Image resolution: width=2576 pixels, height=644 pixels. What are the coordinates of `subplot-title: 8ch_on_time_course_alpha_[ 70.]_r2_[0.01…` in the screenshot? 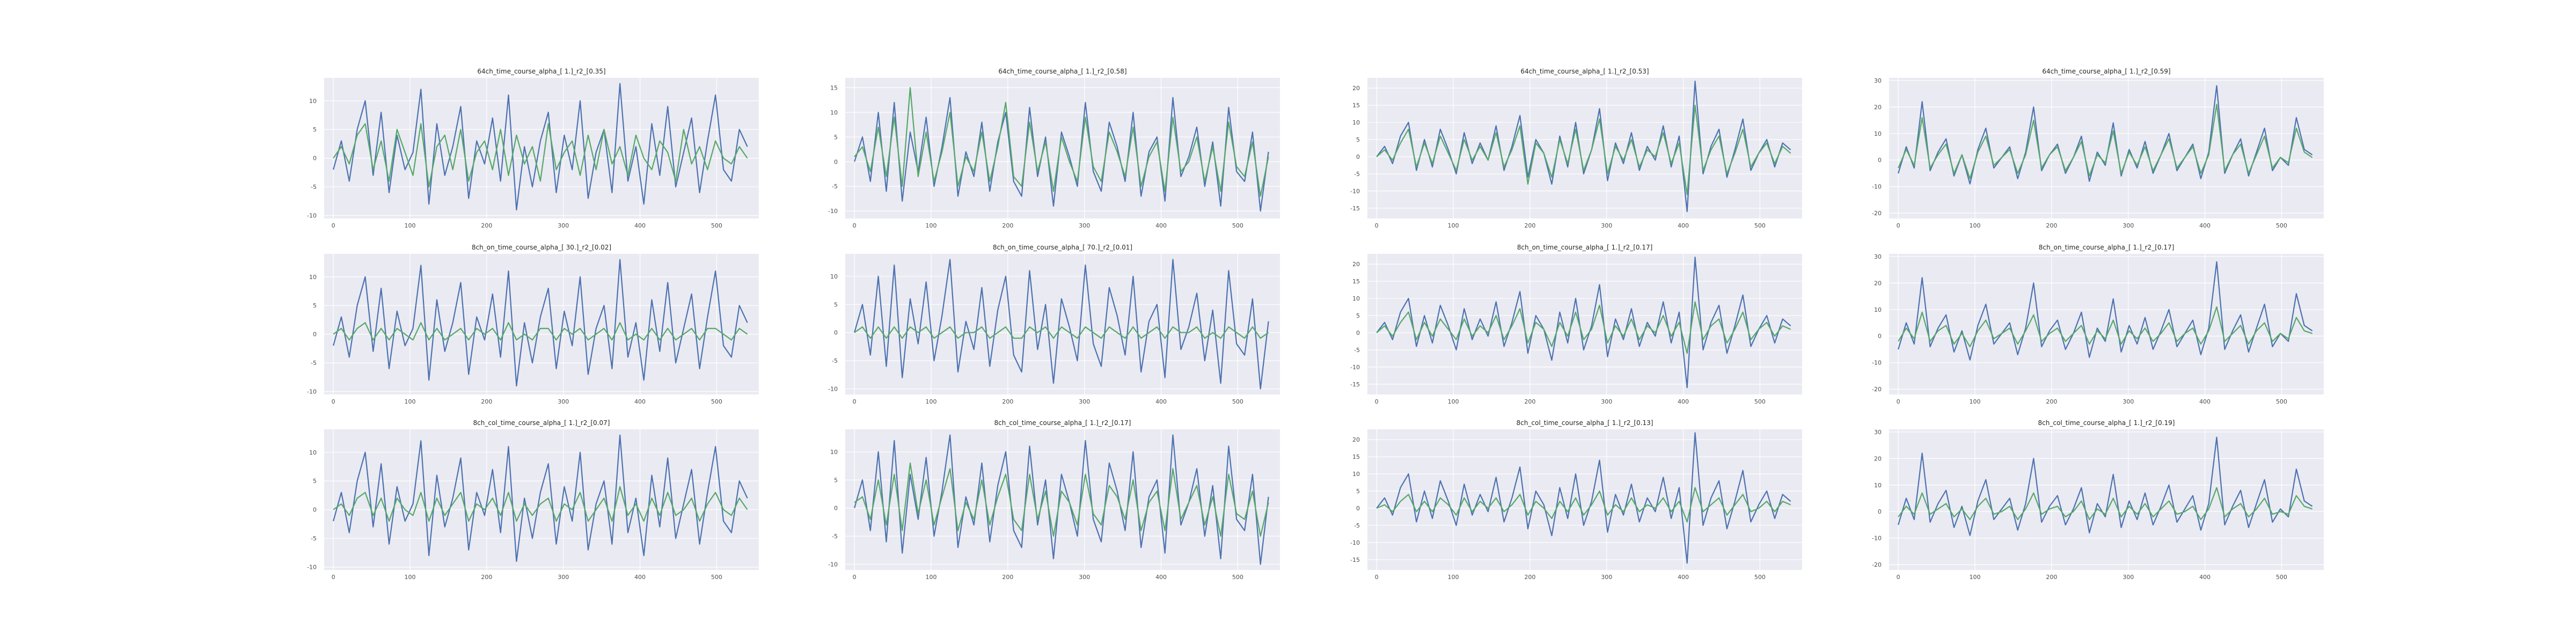 It's located at (1062, 247).